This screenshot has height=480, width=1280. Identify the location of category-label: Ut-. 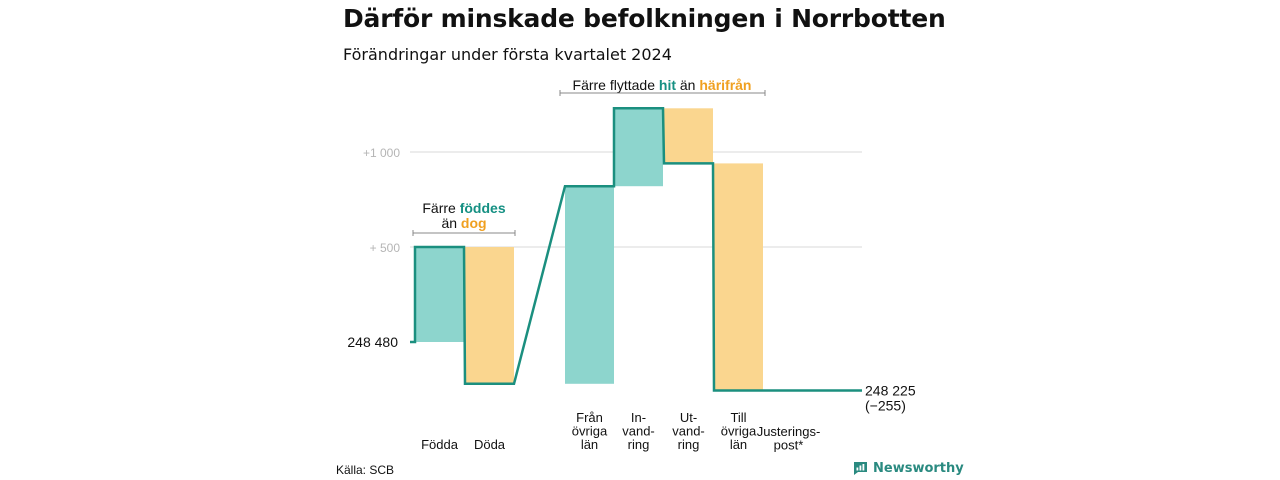
(688, 417).